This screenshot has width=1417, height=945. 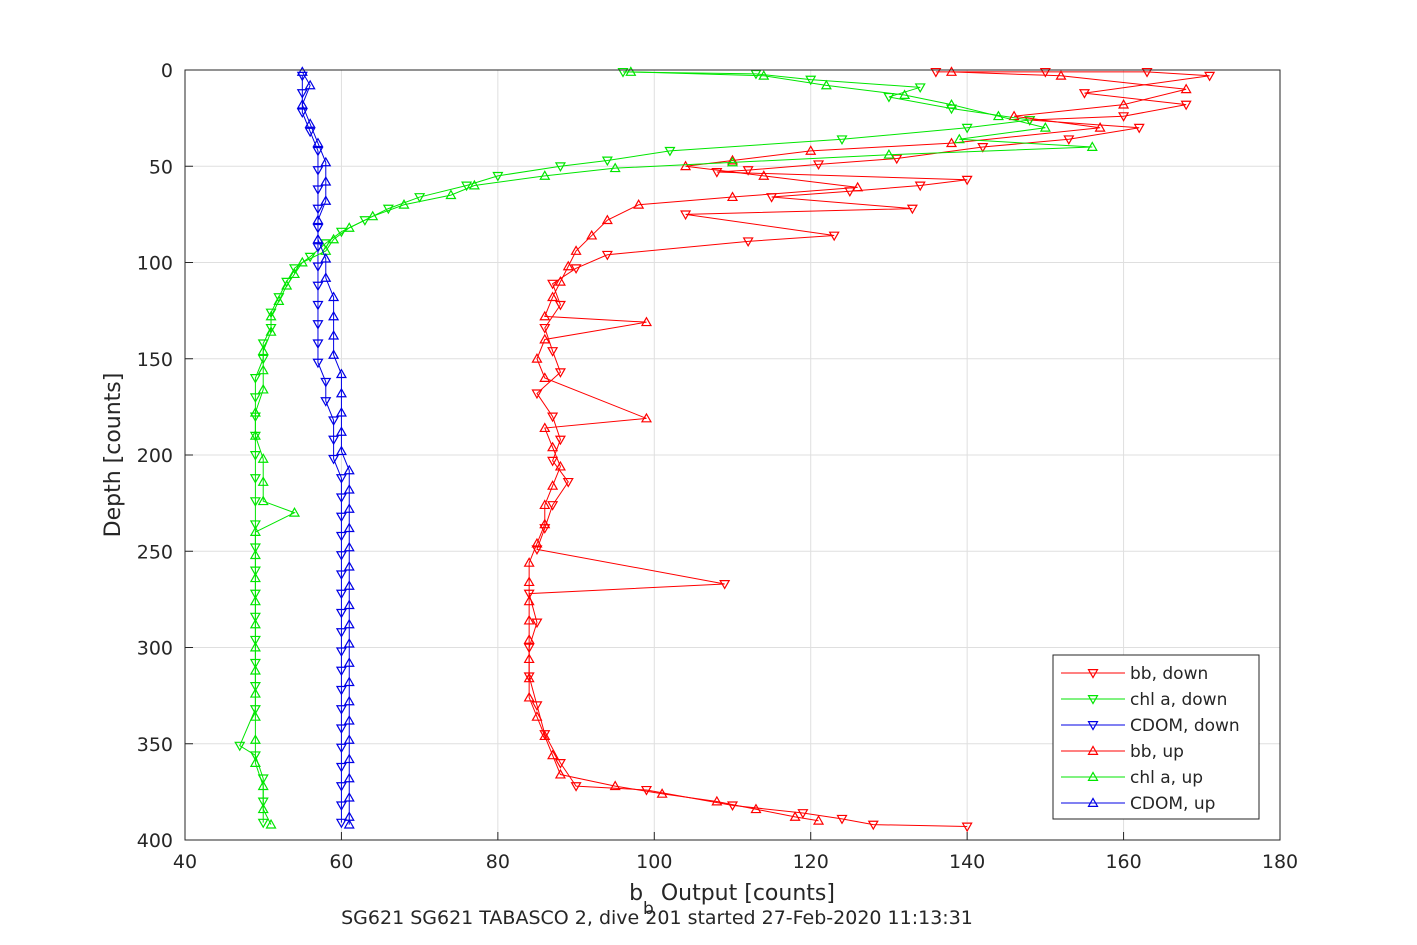 What do you see at coordinates (732, 900) in the screenshot?
I see `x-axis-label: bb Output [counts]` at bounding box center [732, 900].